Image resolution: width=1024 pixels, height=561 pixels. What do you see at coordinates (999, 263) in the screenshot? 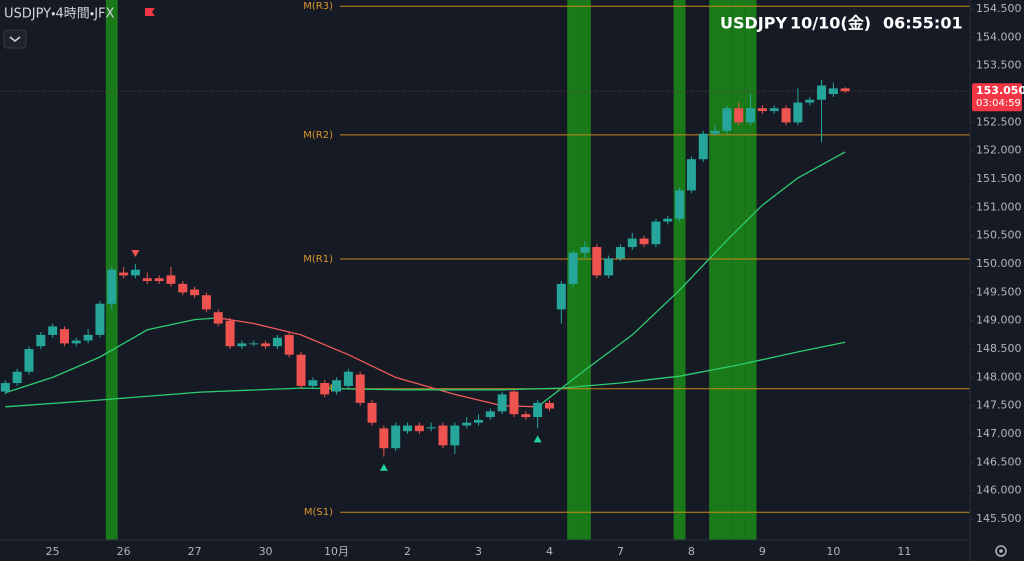
I see `y-tick-label: 150.000` at bounding box center [999, 263].